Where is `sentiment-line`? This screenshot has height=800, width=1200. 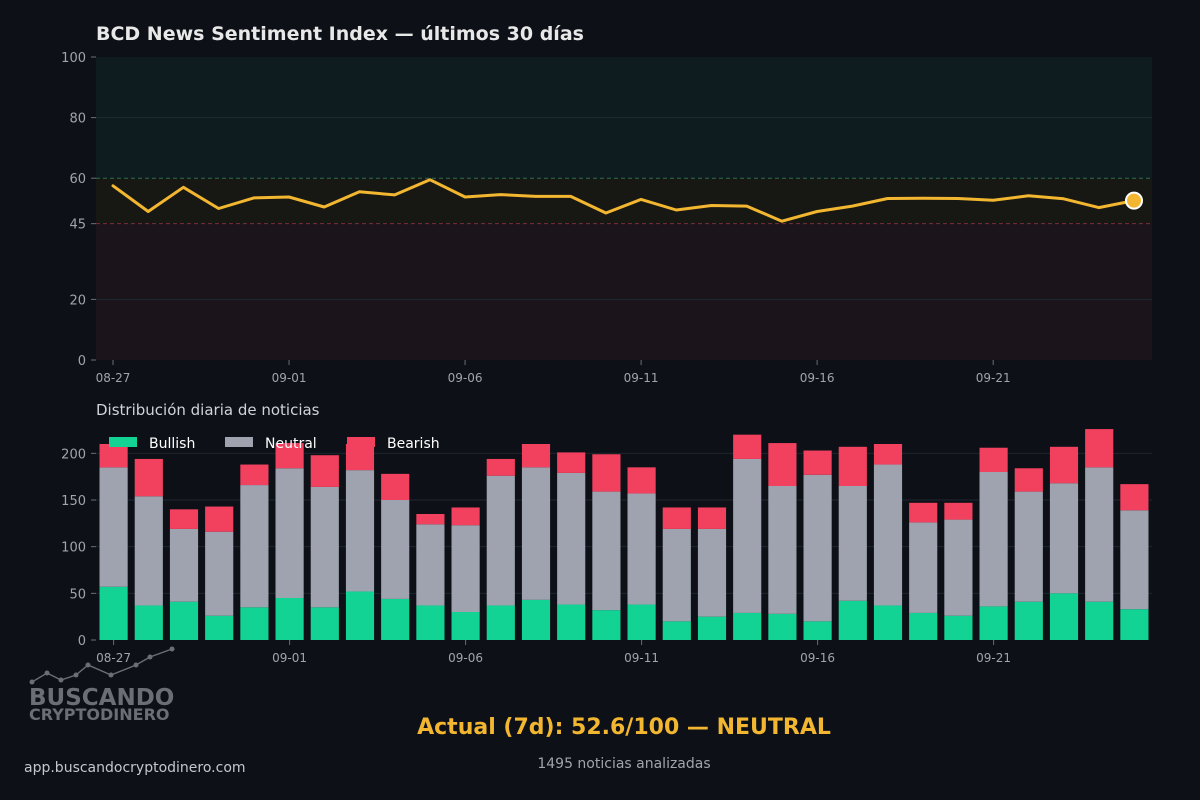 sentiment-line is located at coordinates (623, 200).